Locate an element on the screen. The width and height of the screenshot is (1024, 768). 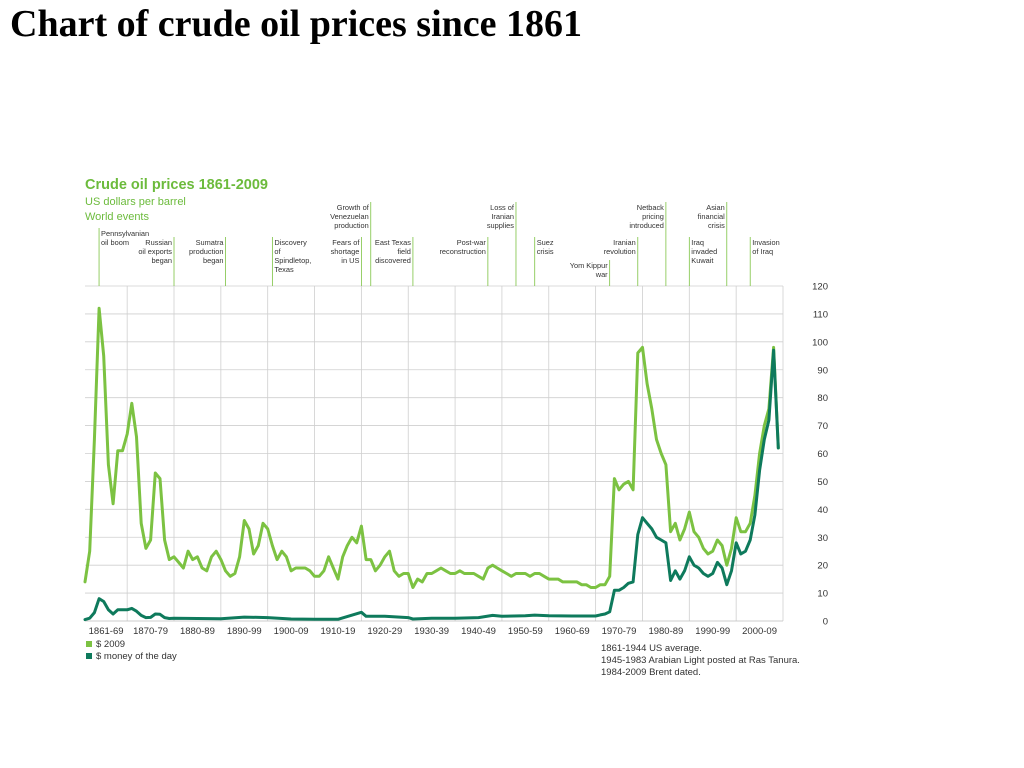
event-label-line: war is located at coordinates (601, 274).